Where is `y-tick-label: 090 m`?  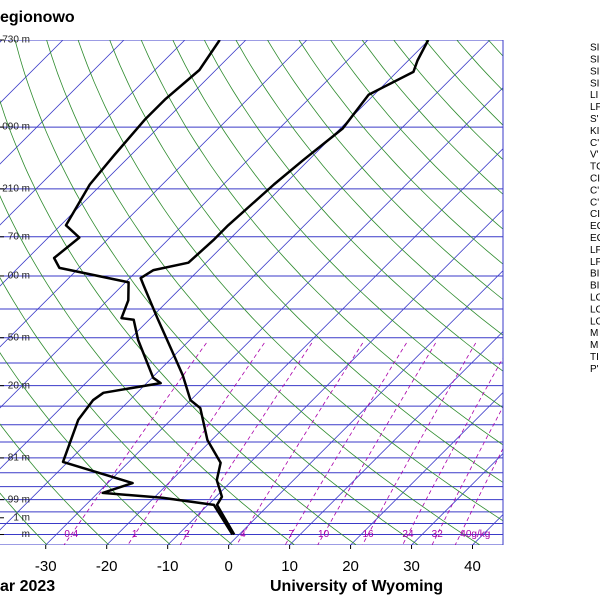
y-tick-label: 090 m is located at coordinates (16, 127).